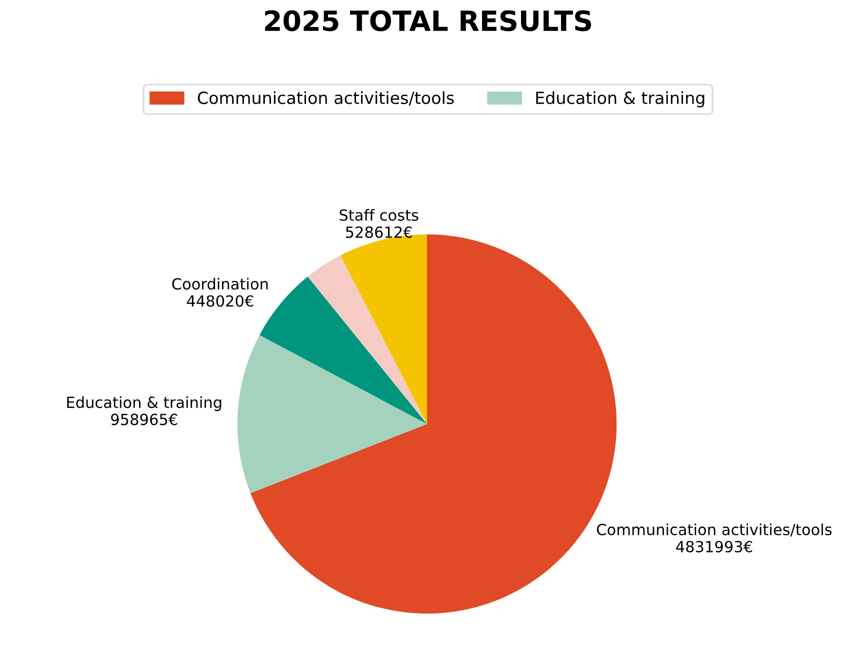 This screenshot has width=856, height=663. I want to click on data-label: 958965€, so click(144, 420).